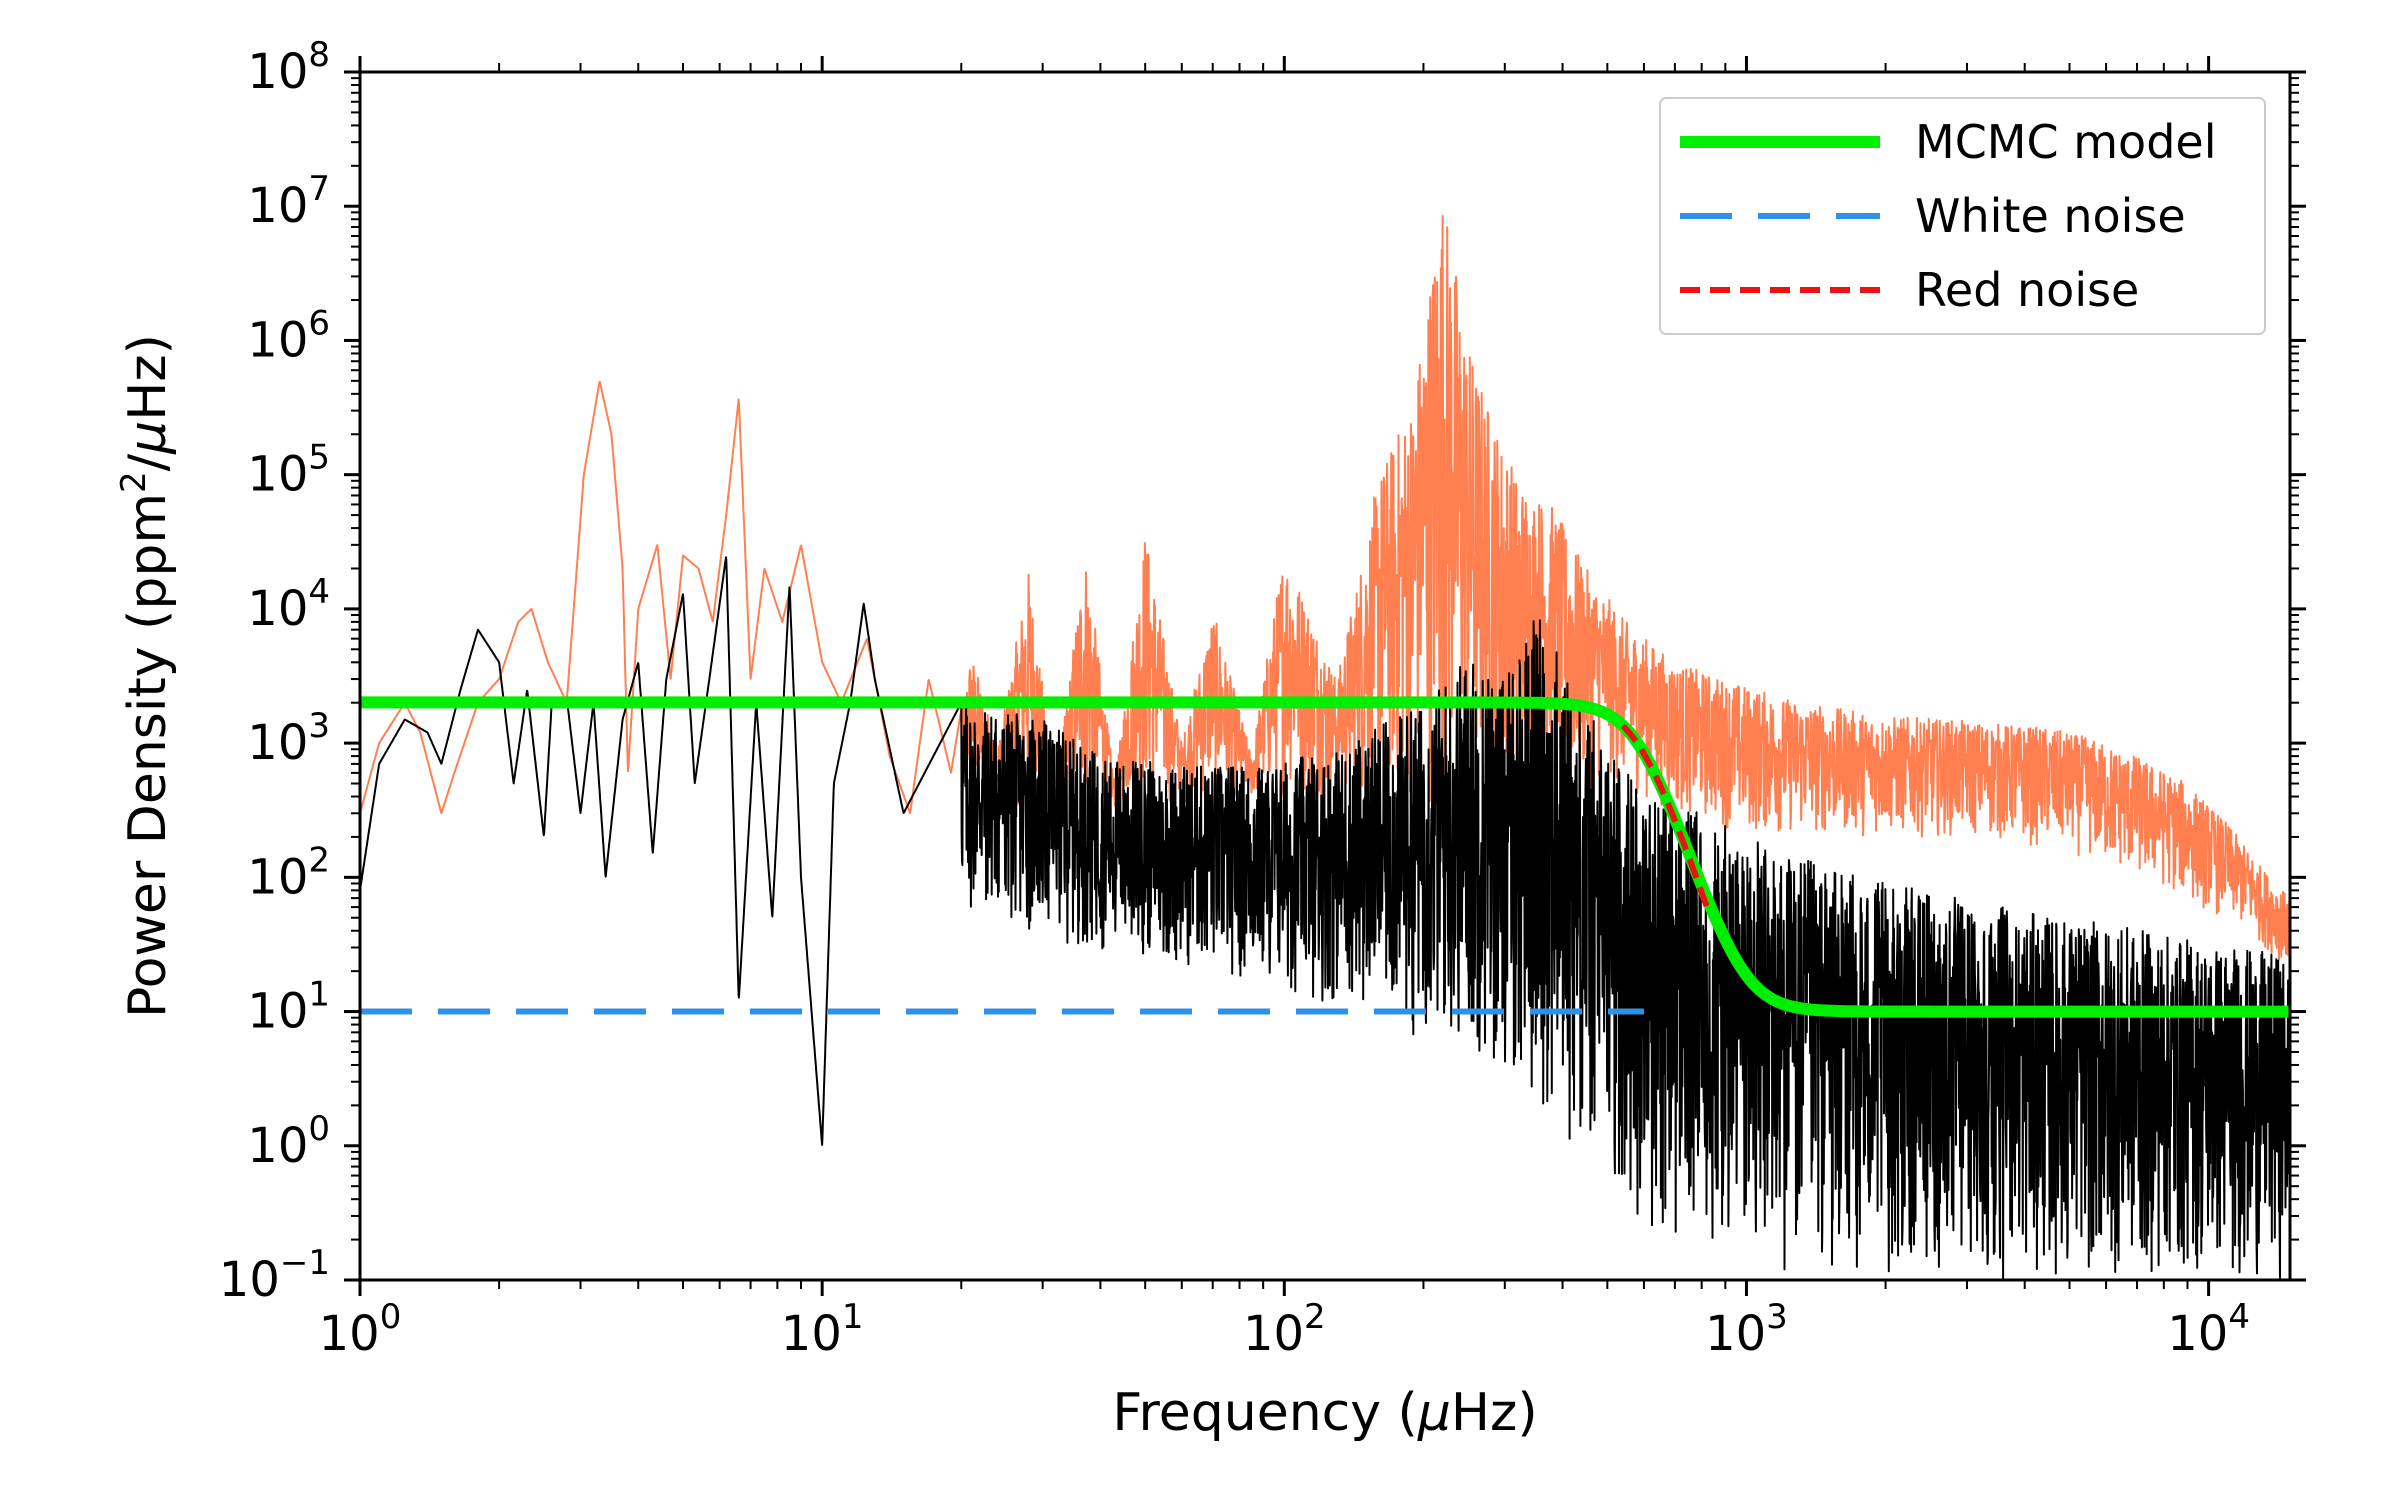 The image size is (2400, 1500). I want to click on y-tick-label-exp: 0, so click(319, 1129).